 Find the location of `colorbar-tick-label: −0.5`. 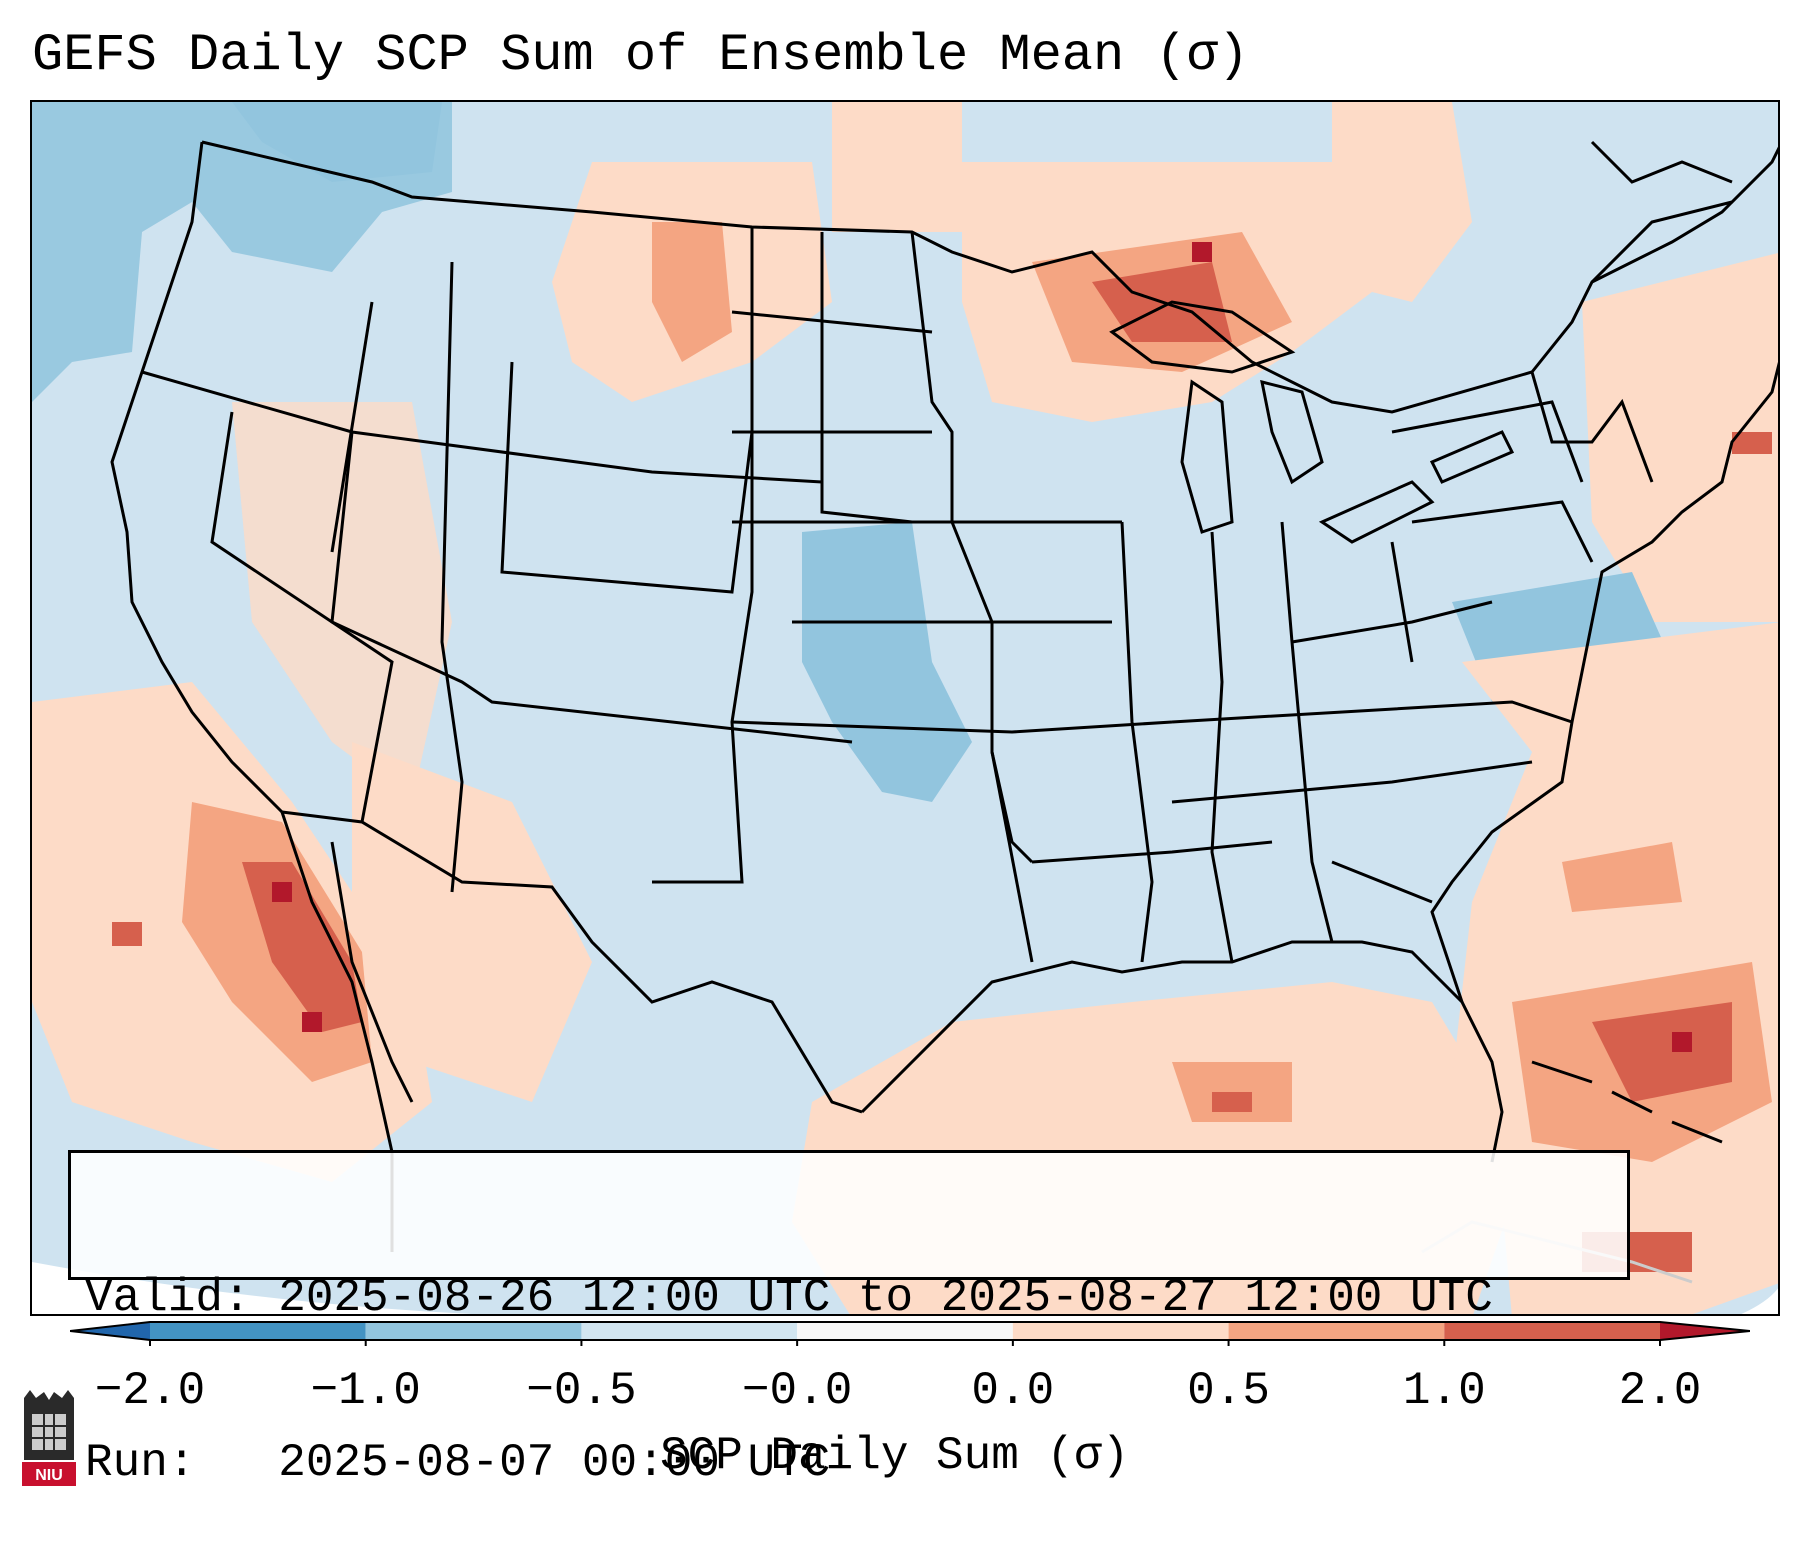

colorbar-tick-label: −0.5 is located at coordinates (581, 1391).